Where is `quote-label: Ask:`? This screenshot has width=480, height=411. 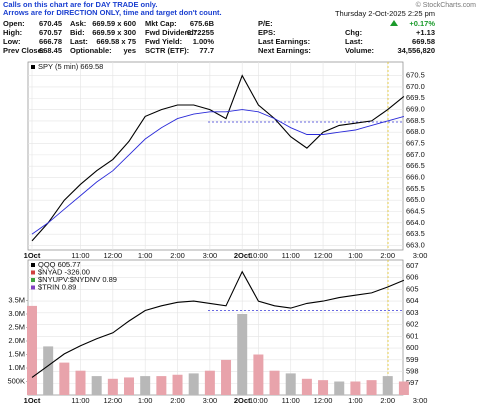 quote-label: Ask: is located at coordinates (78, 23).